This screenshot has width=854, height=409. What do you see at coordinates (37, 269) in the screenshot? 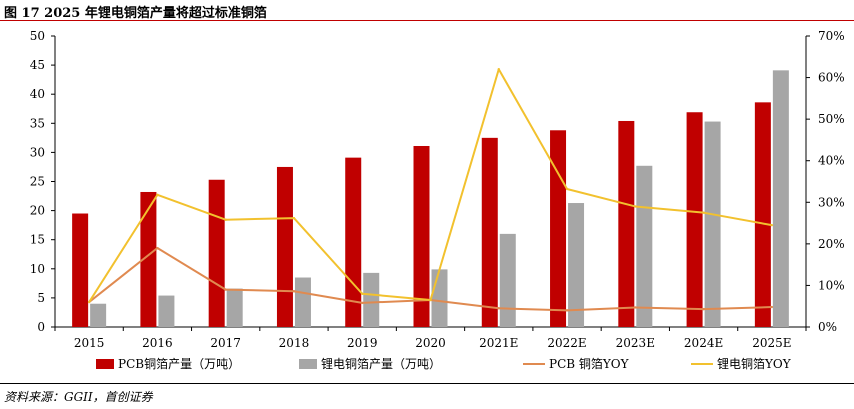
I see `left-tick-label: 10` at bounding box center [37, 269].